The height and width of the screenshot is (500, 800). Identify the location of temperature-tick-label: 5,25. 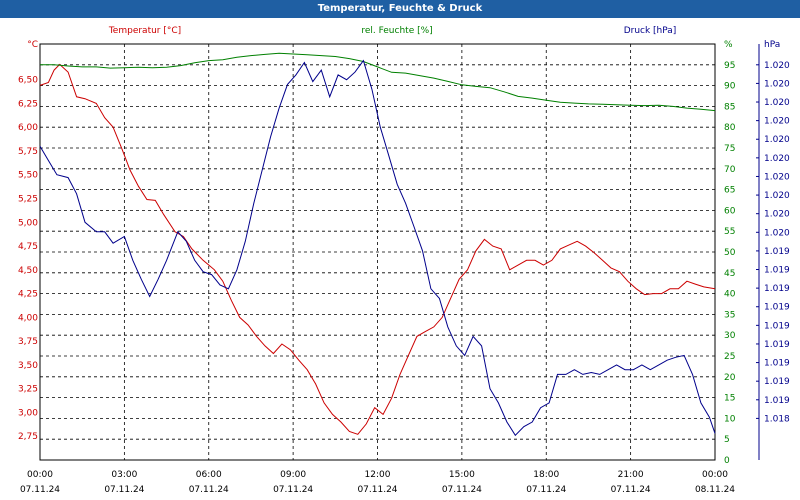
(28, 200).